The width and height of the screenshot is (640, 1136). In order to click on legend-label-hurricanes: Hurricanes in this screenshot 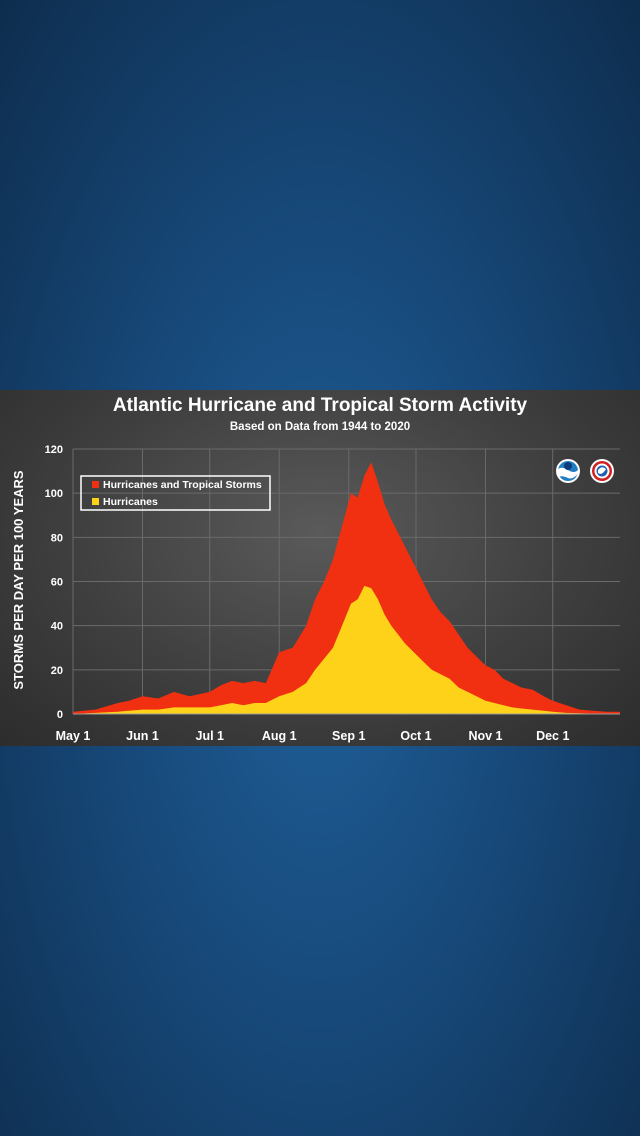, I will do `click(130, 502)`.